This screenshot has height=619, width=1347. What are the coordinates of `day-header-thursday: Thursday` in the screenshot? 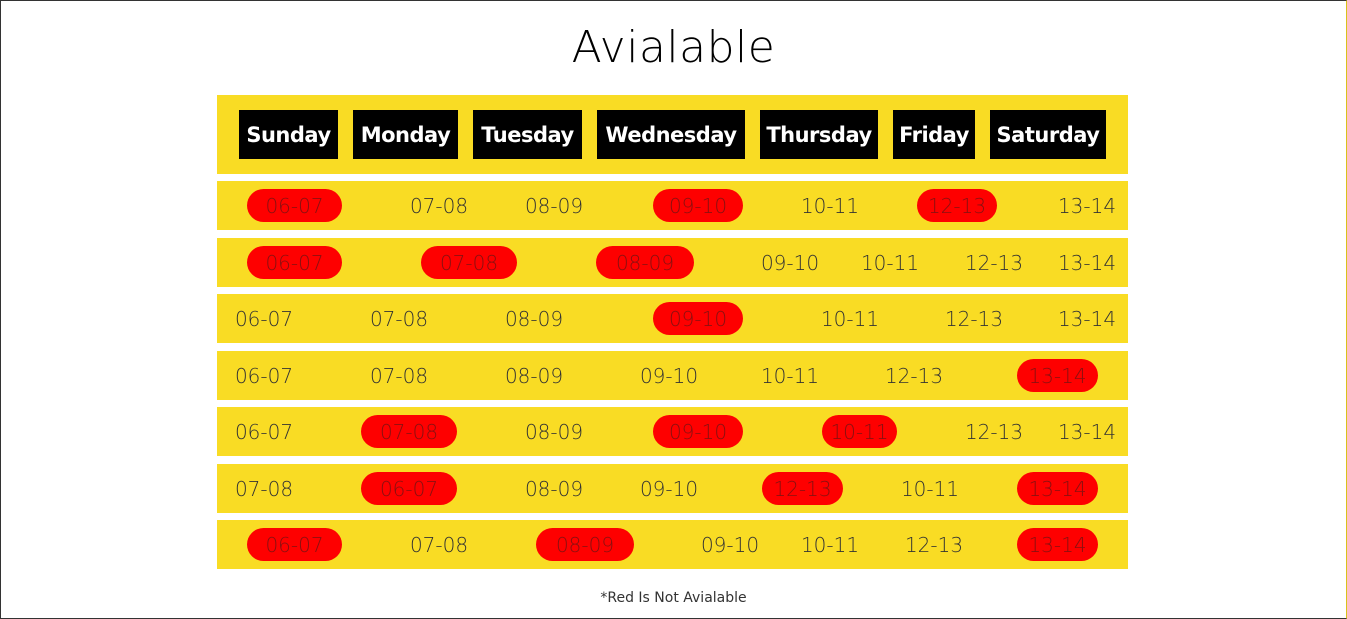 It's located at (819, 134).